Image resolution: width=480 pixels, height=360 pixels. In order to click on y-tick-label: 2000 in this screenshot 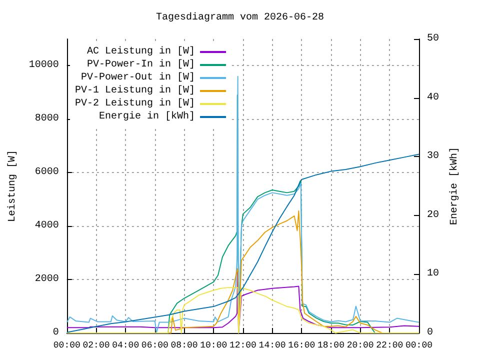, I will do `click(46, 280)`.